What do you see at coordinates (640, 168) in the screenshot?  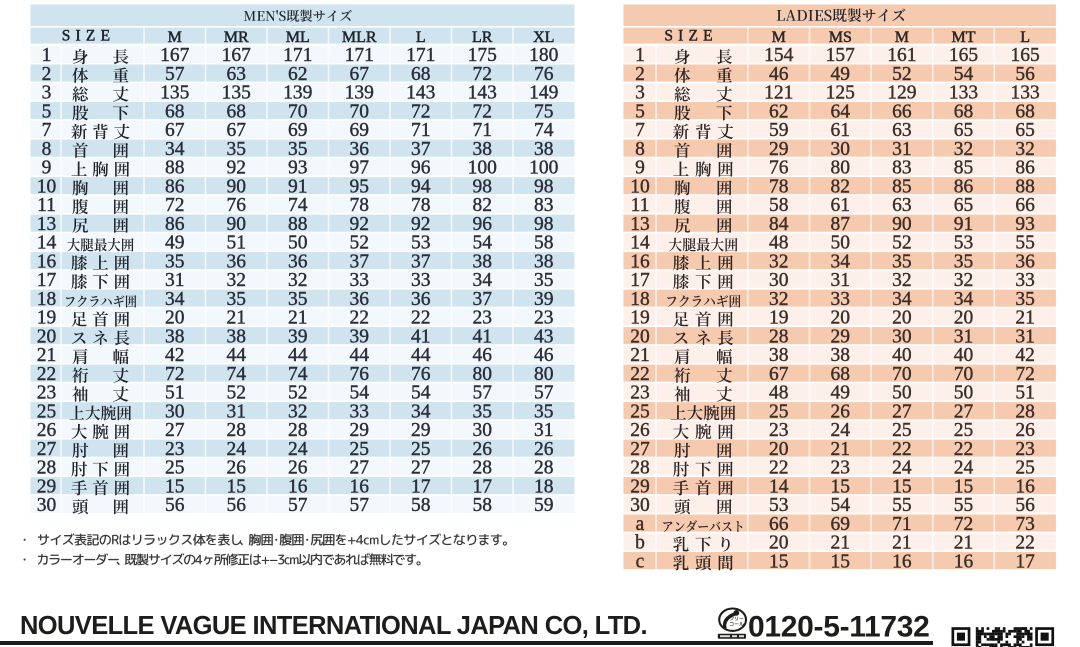 I see `svg-text: 9` at bounding box center [640, 168].